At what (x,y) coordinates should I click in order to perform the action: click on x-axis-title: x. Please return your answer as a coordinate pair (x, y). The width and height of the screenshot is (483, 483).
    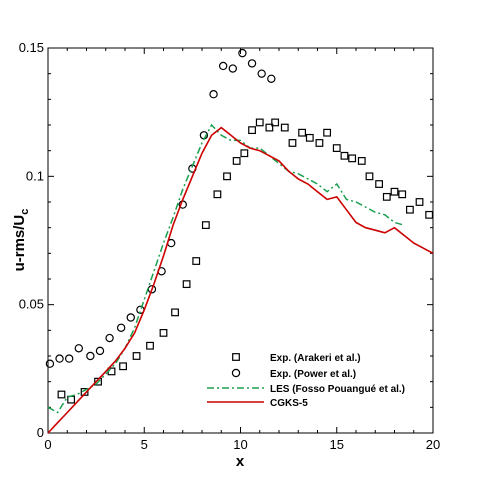
    Looking at the image, I should click on (240, 461).